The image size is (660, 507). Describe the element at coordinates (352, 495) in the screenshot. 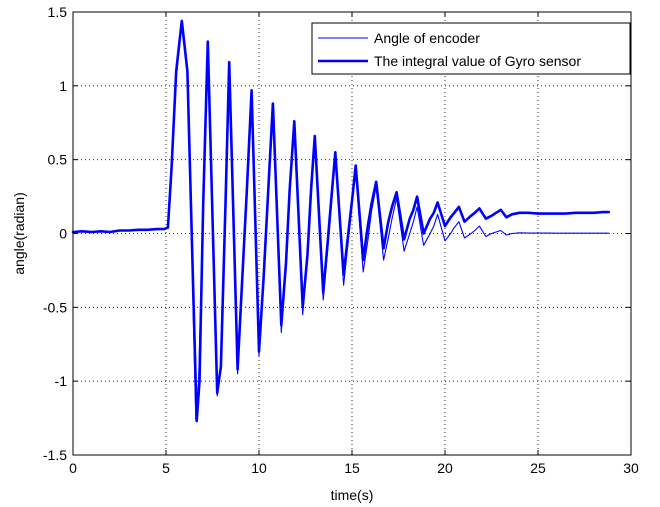

I see `x-axis-label: time(s)` at that location.